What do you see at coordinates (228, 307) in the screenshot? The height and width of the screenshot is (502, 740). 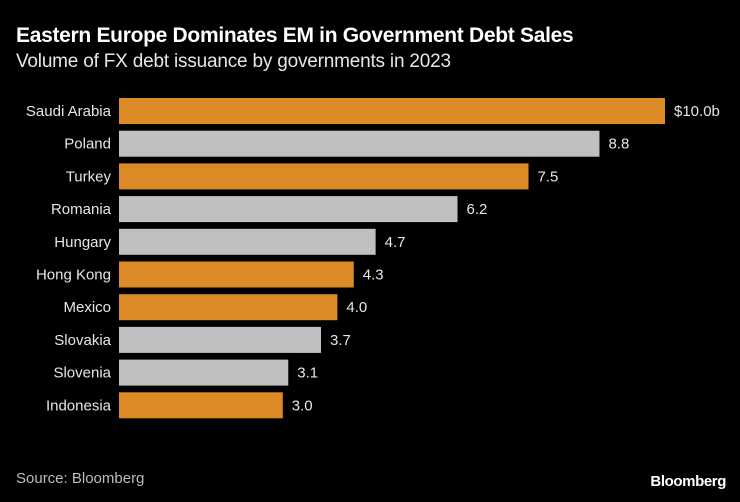 I see `bar-mexico` at bounding box center [228, 307].